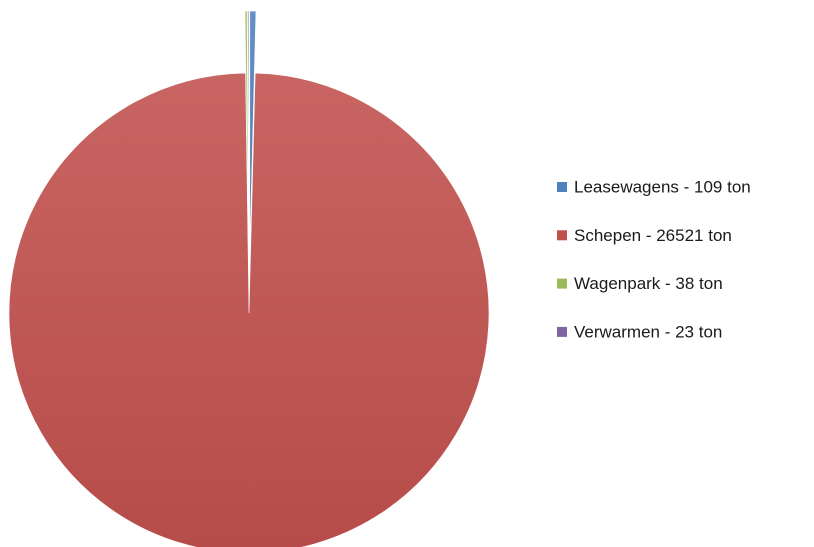  What do you see at coordinates (648, 331) in the screenshot?
I see `legend-label: Verwarmen - 23 ton` at bounding box center [648, 331].